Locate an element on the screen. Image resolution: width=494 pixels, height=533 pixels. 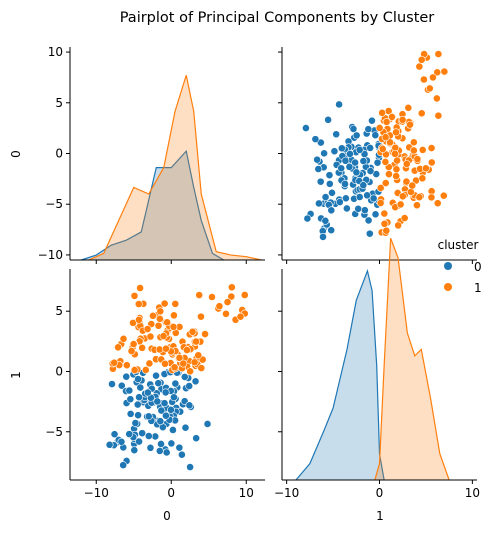
panel-1-0-ytick-label: 0 is located at coordinates (59, 371).